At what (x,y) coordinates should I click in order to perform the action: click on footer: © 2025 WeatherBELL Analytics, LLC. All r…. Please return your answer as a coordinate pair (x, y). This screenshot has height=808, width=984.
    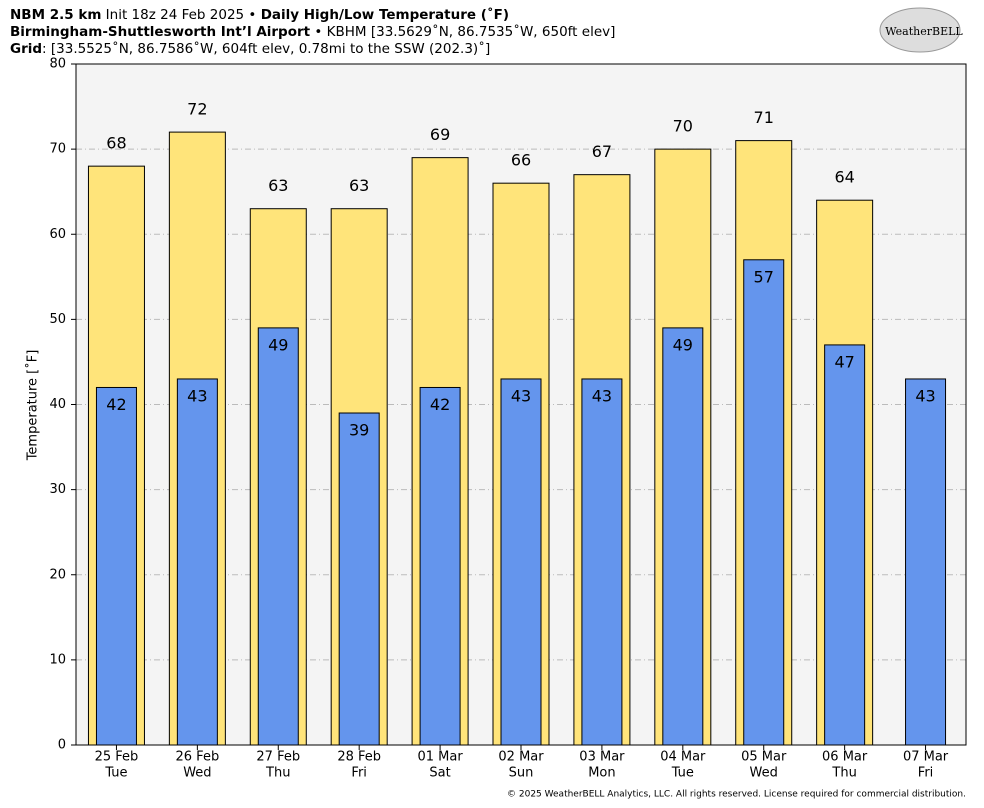
    Looking at the image, I should click on (736, 795).